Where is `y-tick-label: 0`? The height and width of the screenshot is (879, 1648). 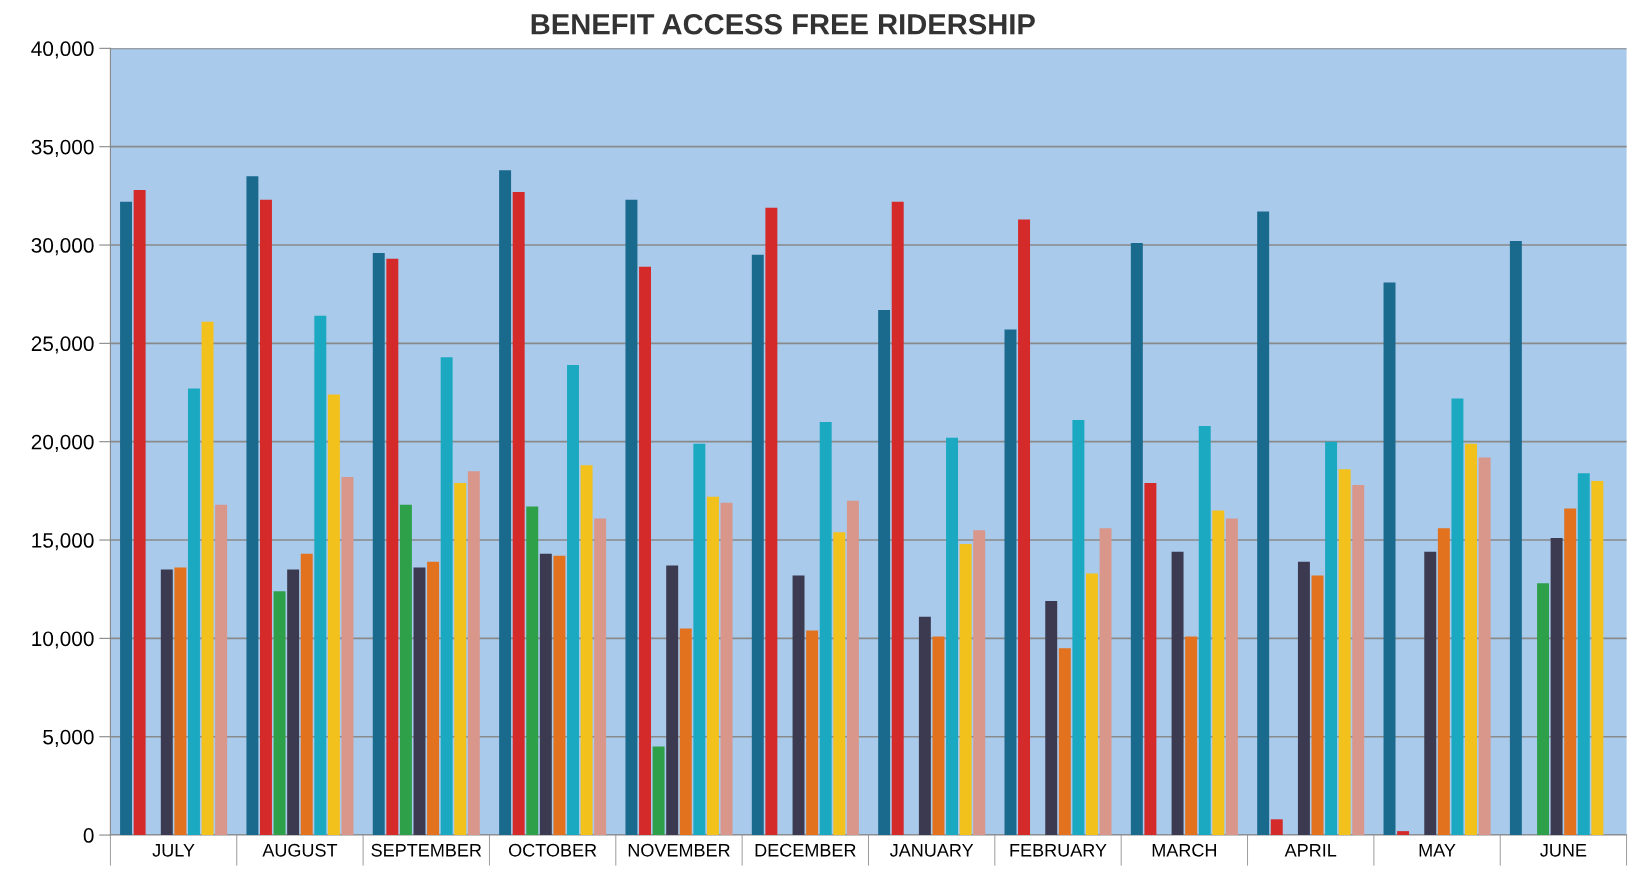
y-tick-label: 0 is located at coordinates (88, 835).